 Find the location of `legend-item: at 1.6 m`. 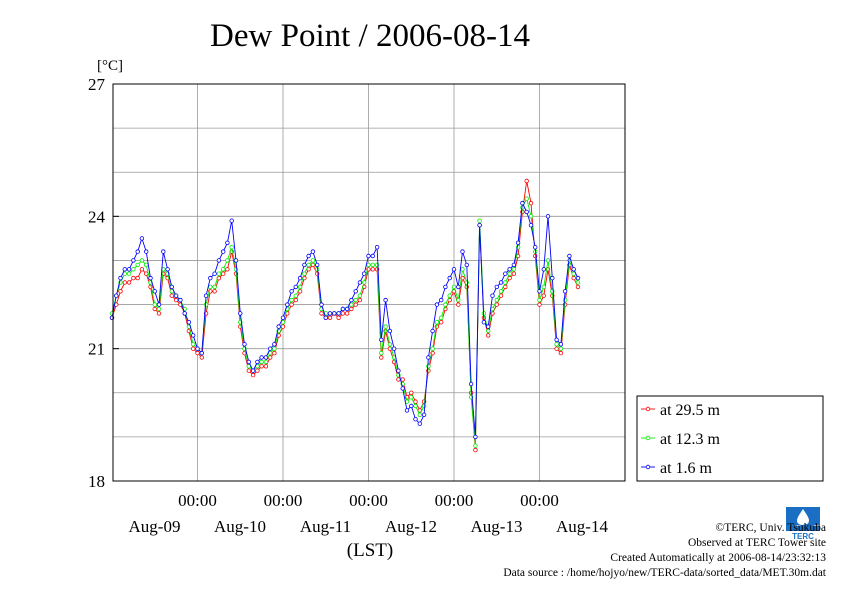

legend-item: at 1.6 m is located at coordinates (677, 468).